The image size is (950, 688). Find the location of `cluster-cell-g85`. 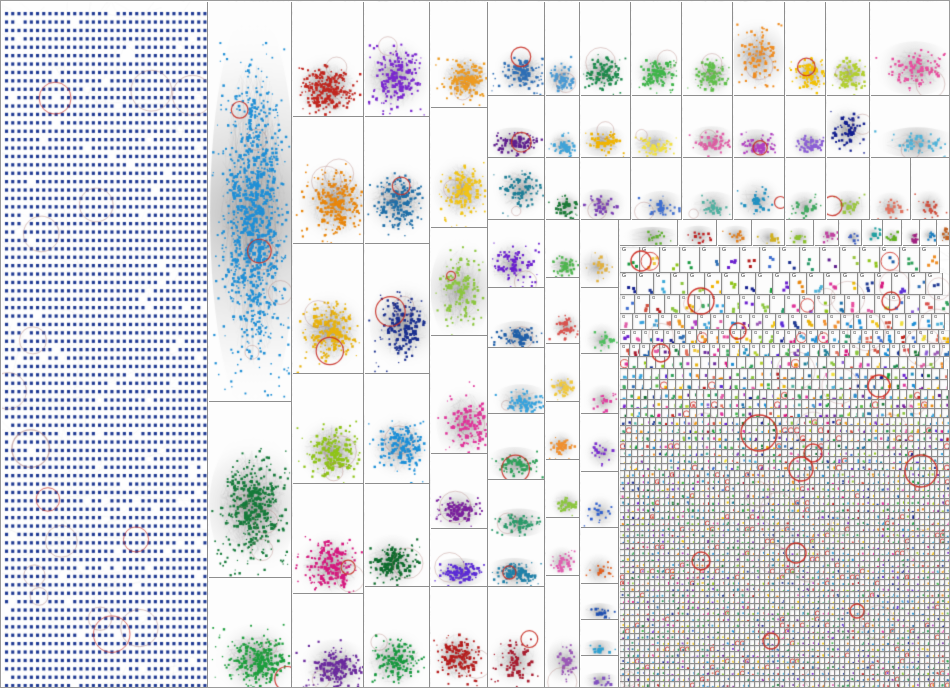

cluster-cell-g85 is located at coordinates (911, 233).